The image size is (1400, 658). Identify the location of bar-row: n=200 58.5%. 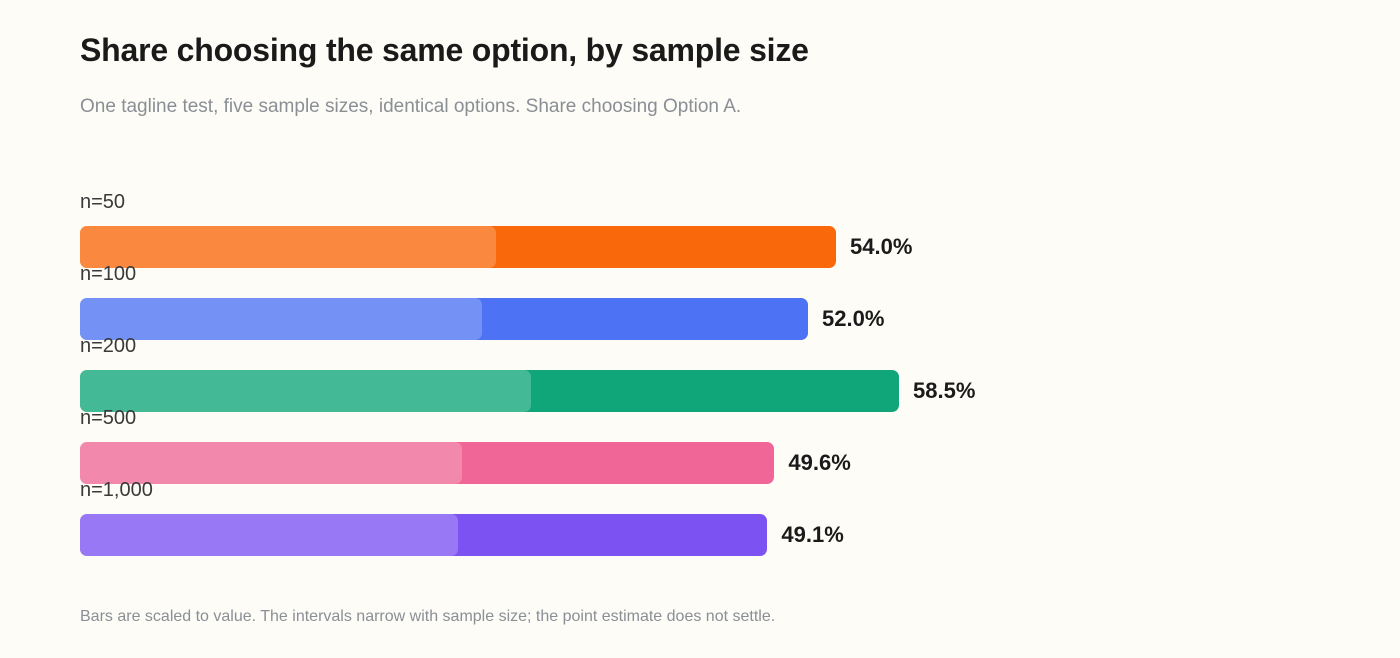
(700, 373).